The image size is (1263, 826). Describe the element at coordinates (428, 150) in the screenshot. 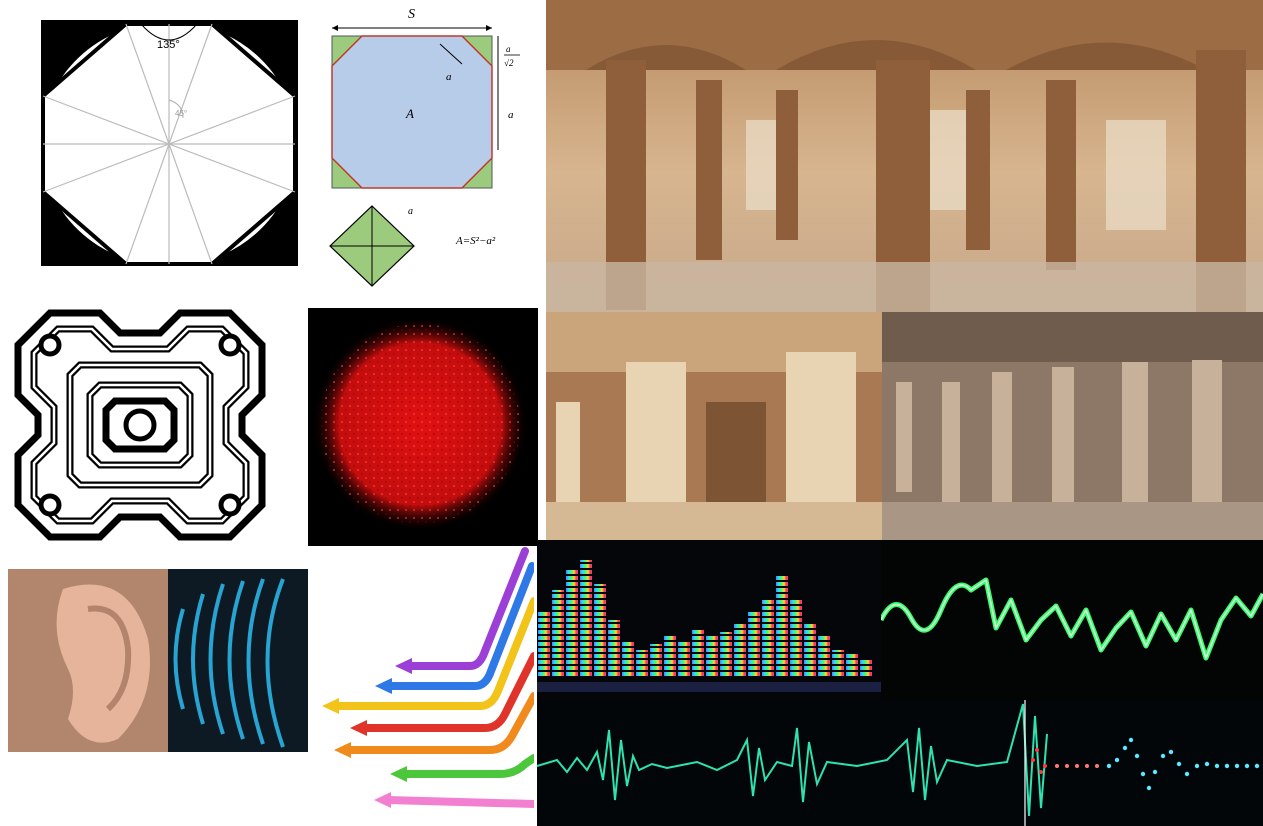

I see `square-area-diagram: S a A a √2 a a A=S²−a²` at that location.